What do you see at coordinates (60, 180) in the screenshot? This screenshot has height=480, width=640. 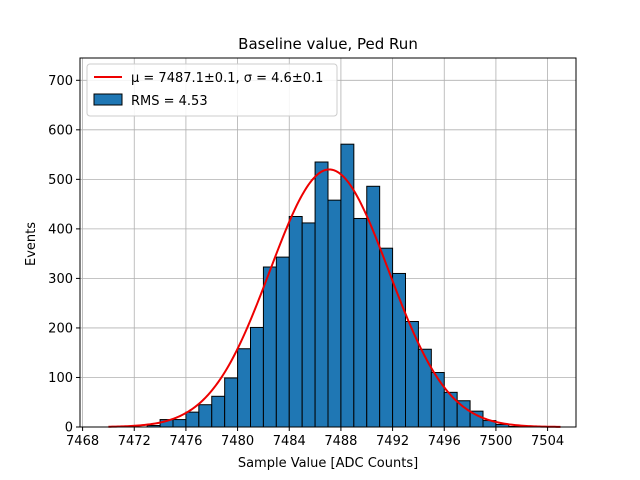 I see `y-tick-label: 500` at bounding box center [60, 180].